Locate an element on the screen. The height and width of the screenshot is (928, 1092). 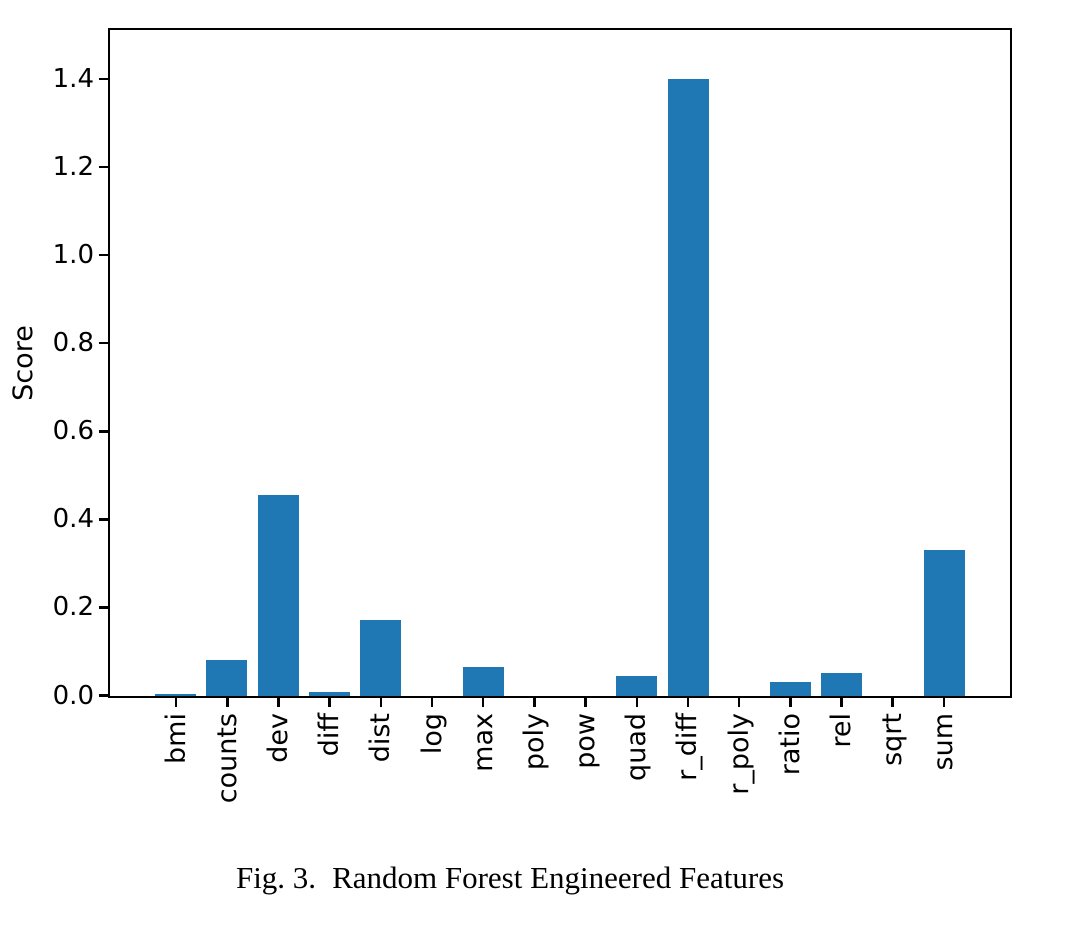
x-tick-label-diff: diff is located at coordinates (330, 735).